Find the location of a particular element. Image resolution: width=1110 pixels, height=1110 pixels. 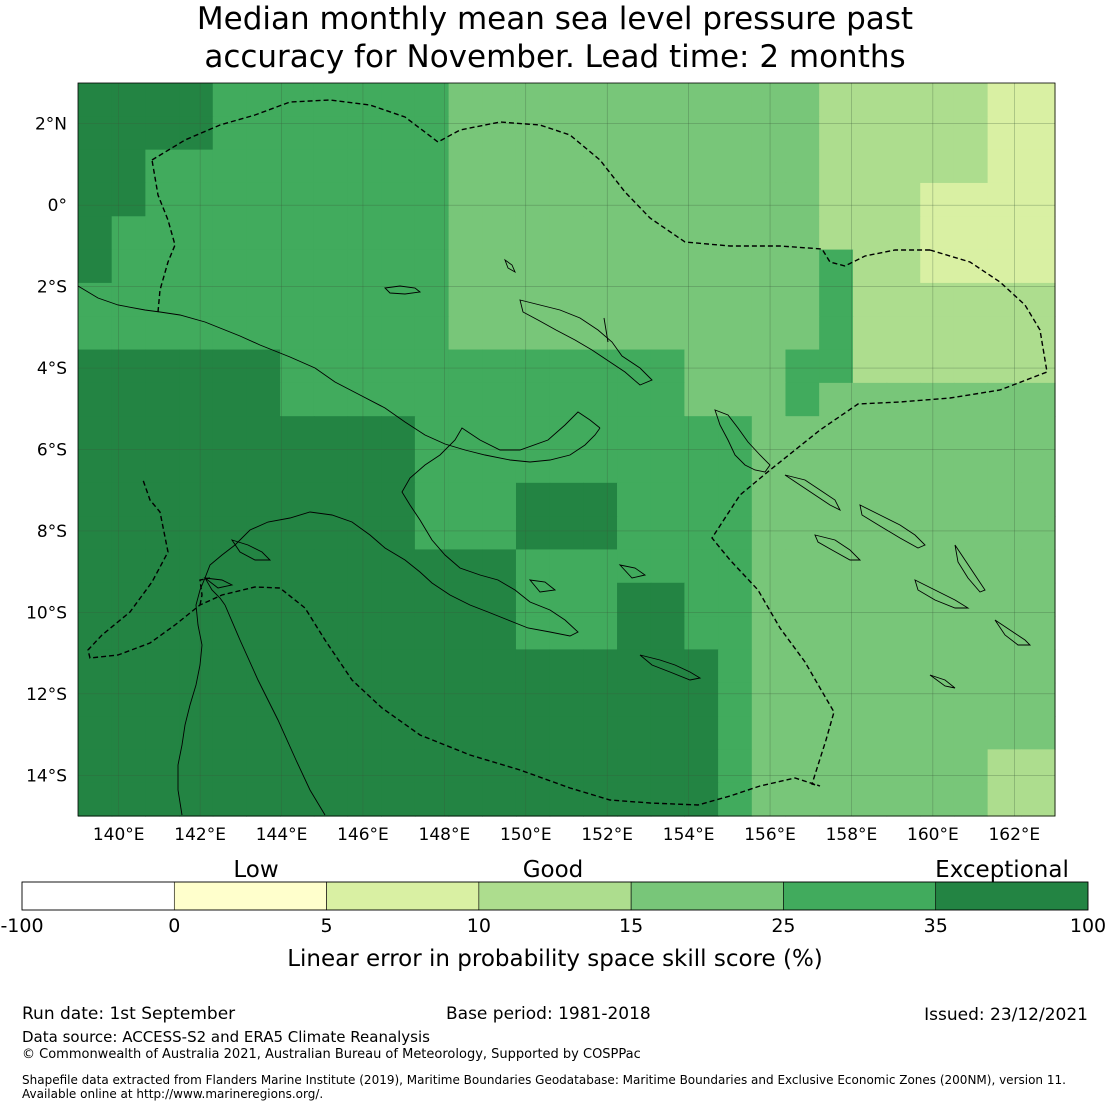

lat-tick-label: 6°S is located at coordinates (52, 451).